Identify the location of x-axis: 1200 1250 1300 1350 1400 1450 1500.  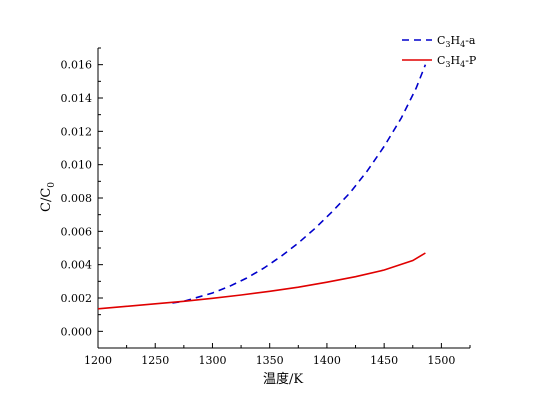
(277, 355).